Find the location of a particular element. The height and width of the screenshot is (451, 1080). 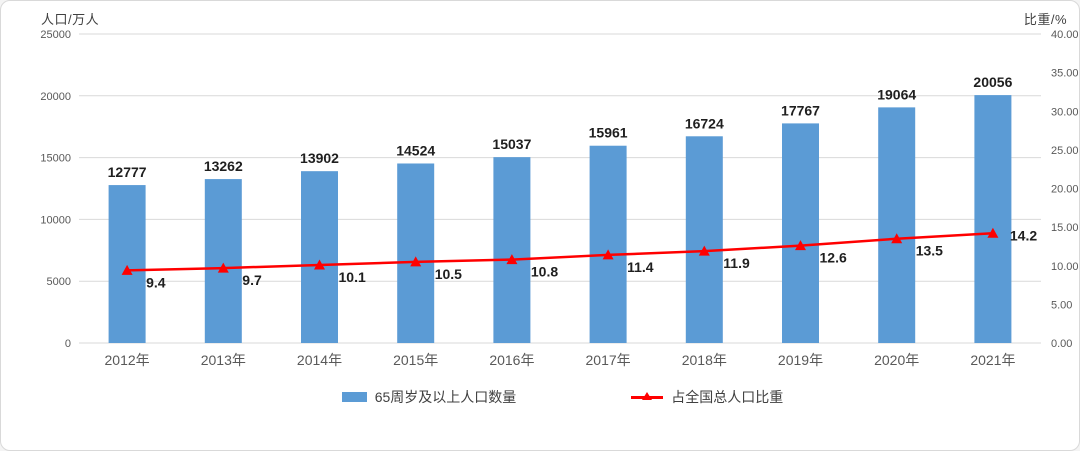

legend-label-bar-series: 65周岁及以上人口数量 is located at coordinates (445, 397).